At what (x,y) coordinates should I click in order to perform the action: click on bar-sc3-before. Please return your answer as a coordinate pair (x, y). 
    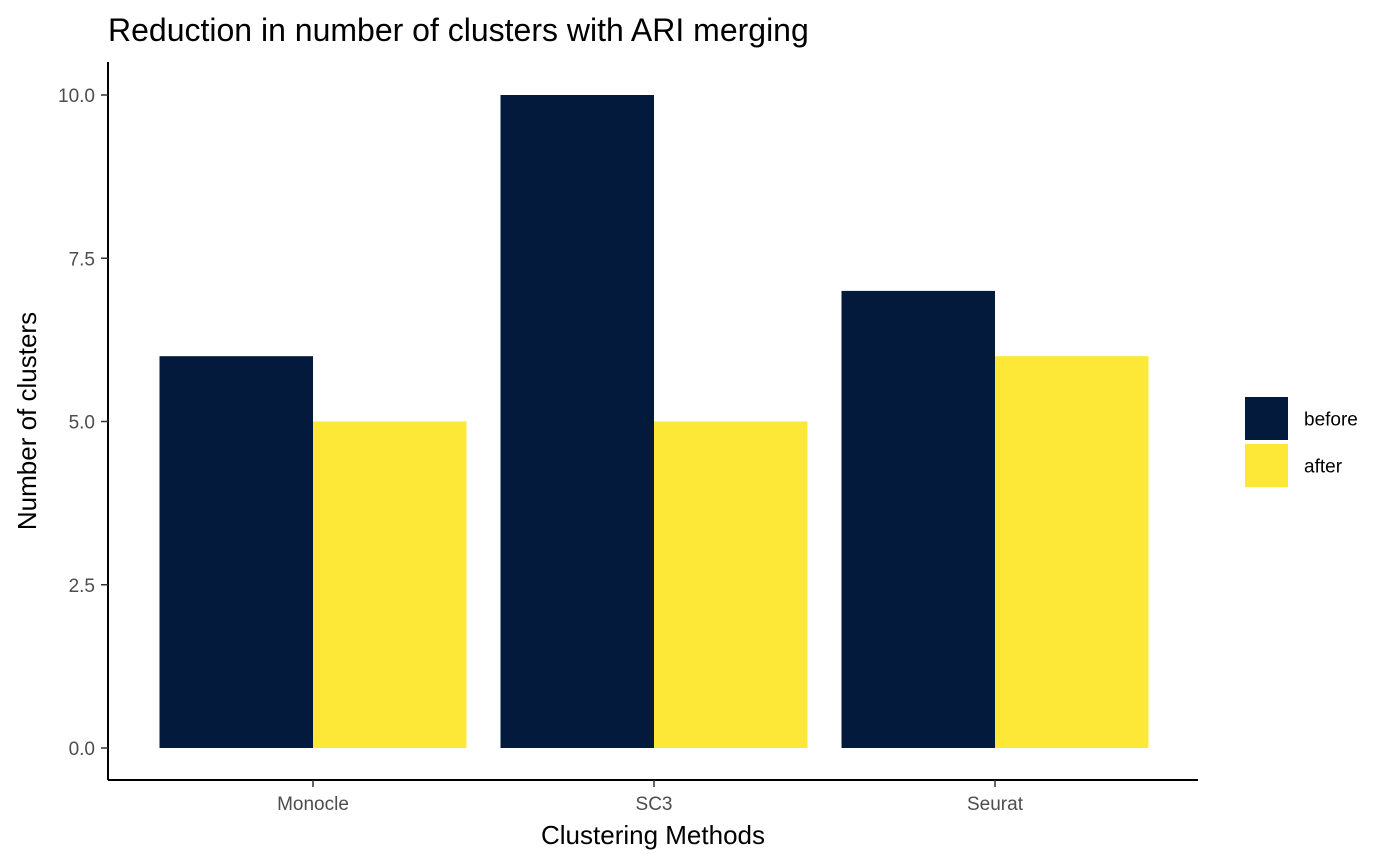
    Looking at the image, I should click on (577, 421).